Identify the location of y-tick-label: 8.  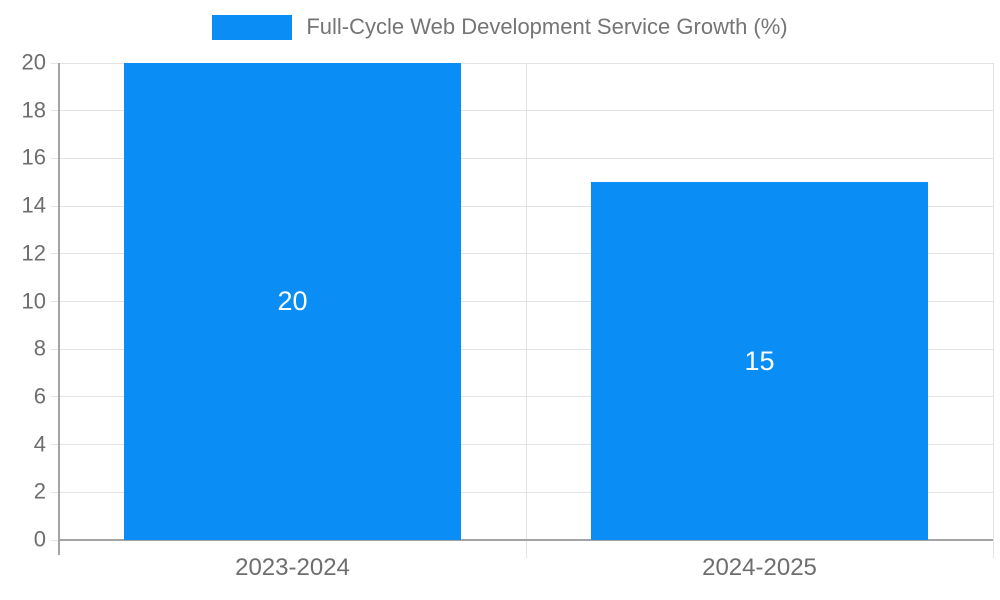
(39, 348).